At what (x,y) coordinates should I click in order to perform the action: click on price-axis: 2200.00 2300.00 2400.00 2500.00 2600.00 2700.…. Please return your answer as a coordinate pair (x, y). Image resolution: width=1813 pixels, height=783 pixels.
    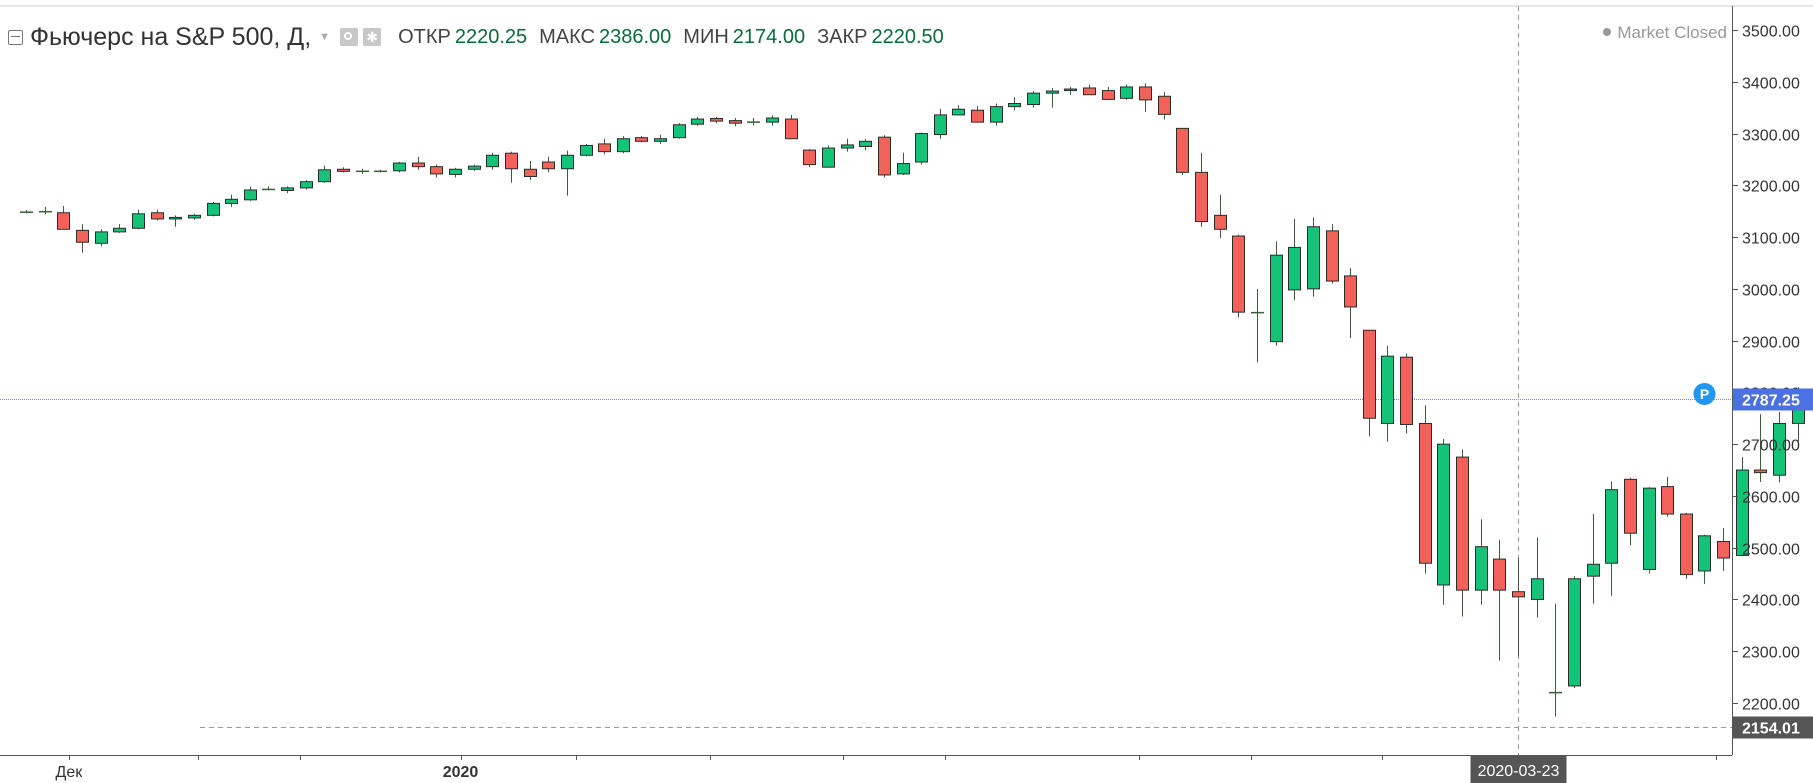
    Looking at the image, I should click on (1766, 380).